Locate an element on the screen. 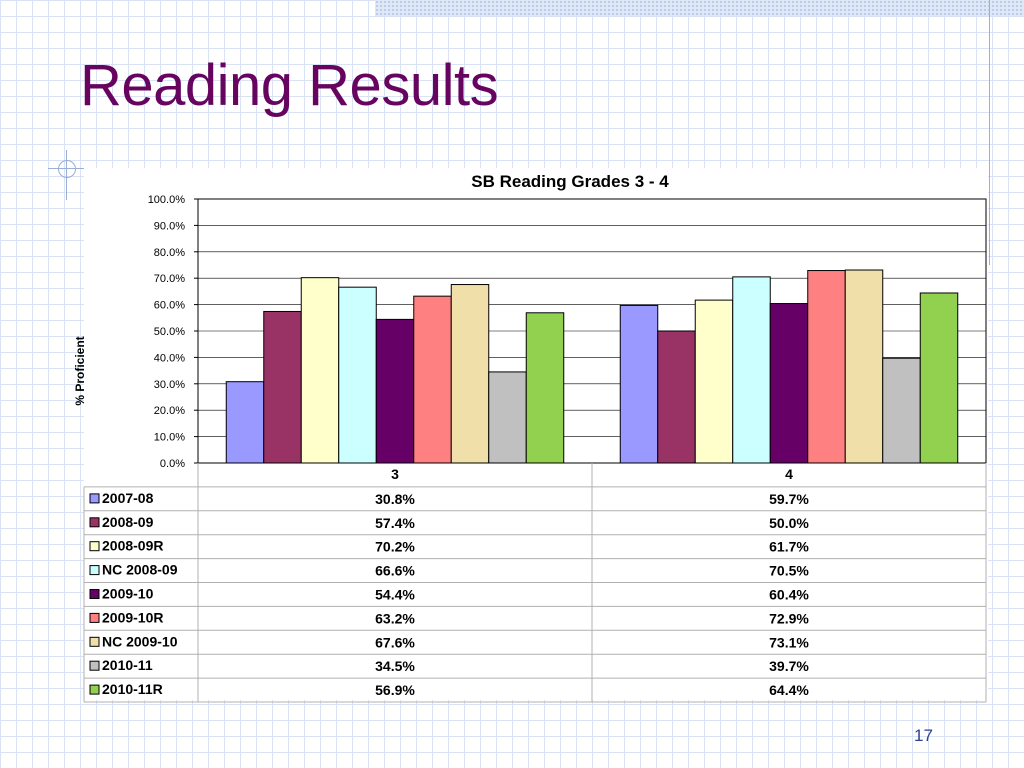  category-label: 3 is located at coordinates (395, 474).